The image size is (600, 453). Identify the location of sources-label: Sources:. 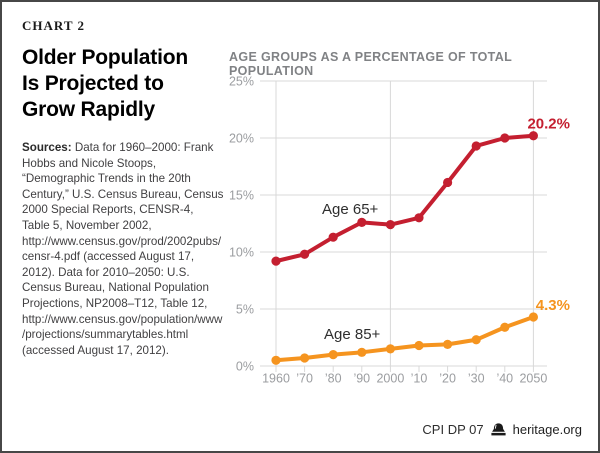
(47, 147).